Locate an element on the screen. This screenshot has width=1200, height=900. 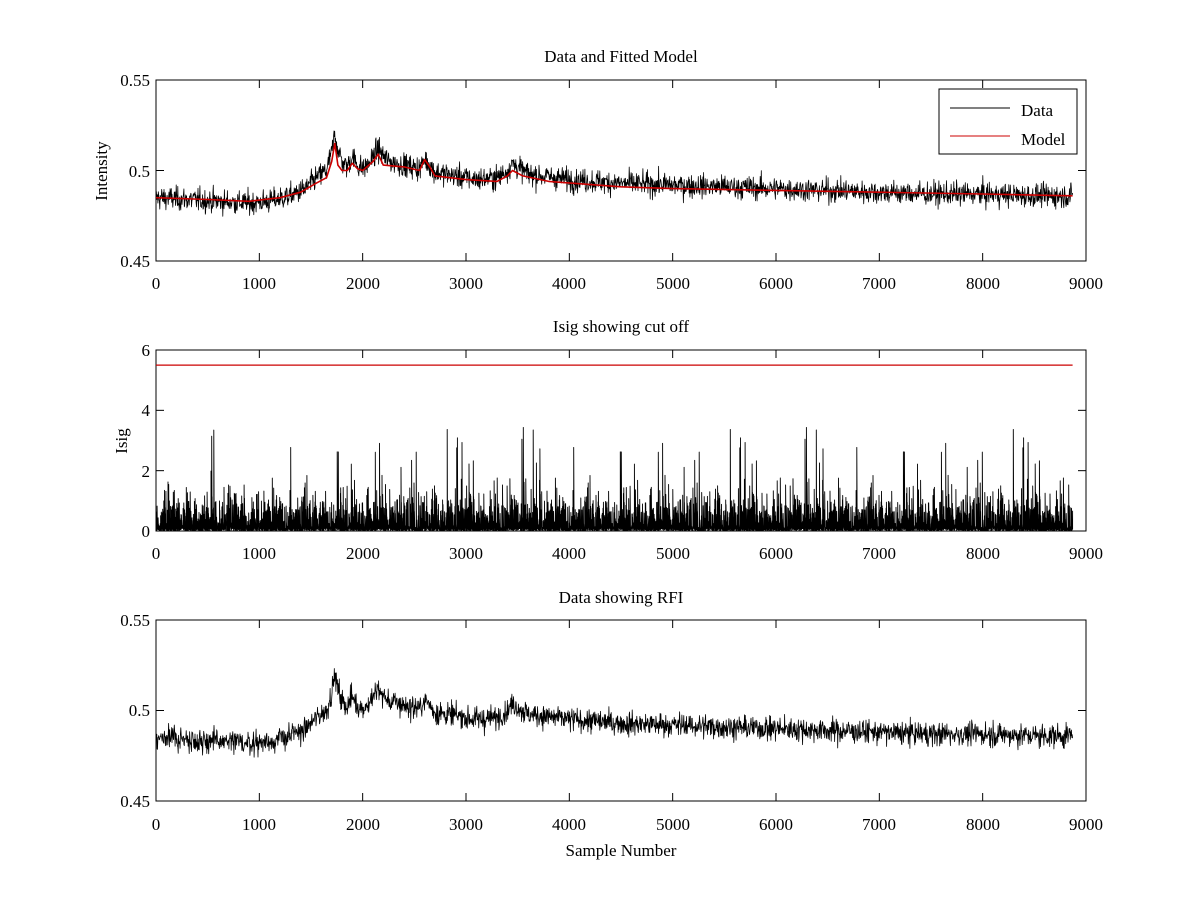
ytick-label: 4 is located at coordinates (146, 410).